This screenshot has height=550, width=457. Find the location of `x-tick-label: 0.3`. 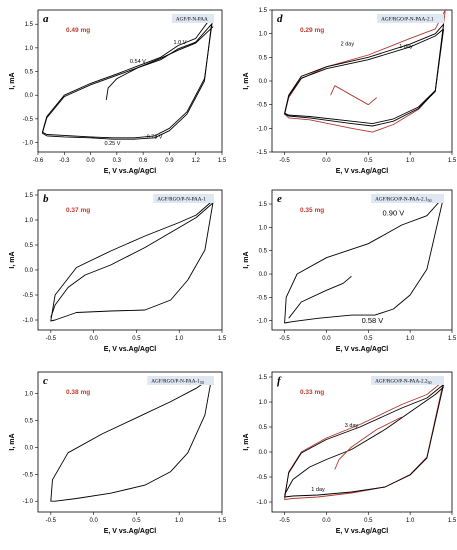

x-tick-label: 0.3 is located at coordinates (117, 161).